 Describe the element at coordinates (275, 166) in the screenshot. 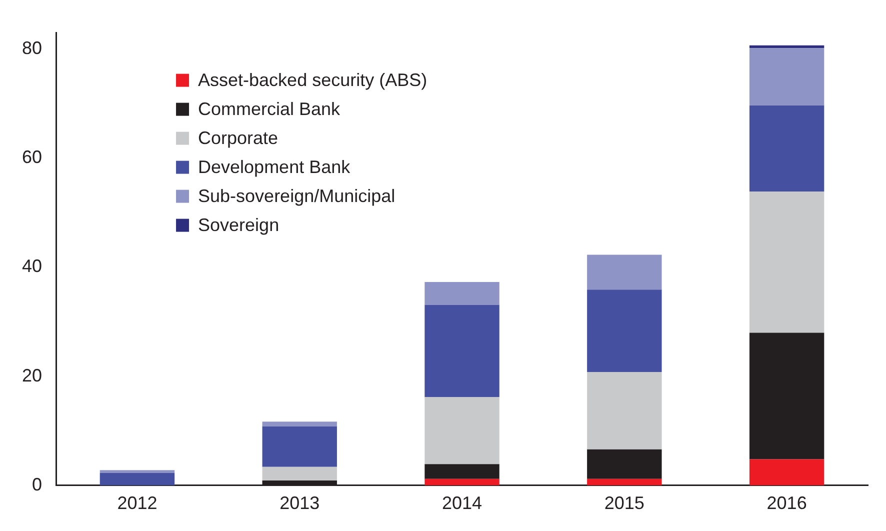

I see `legend-label: Development Bank` at that location.